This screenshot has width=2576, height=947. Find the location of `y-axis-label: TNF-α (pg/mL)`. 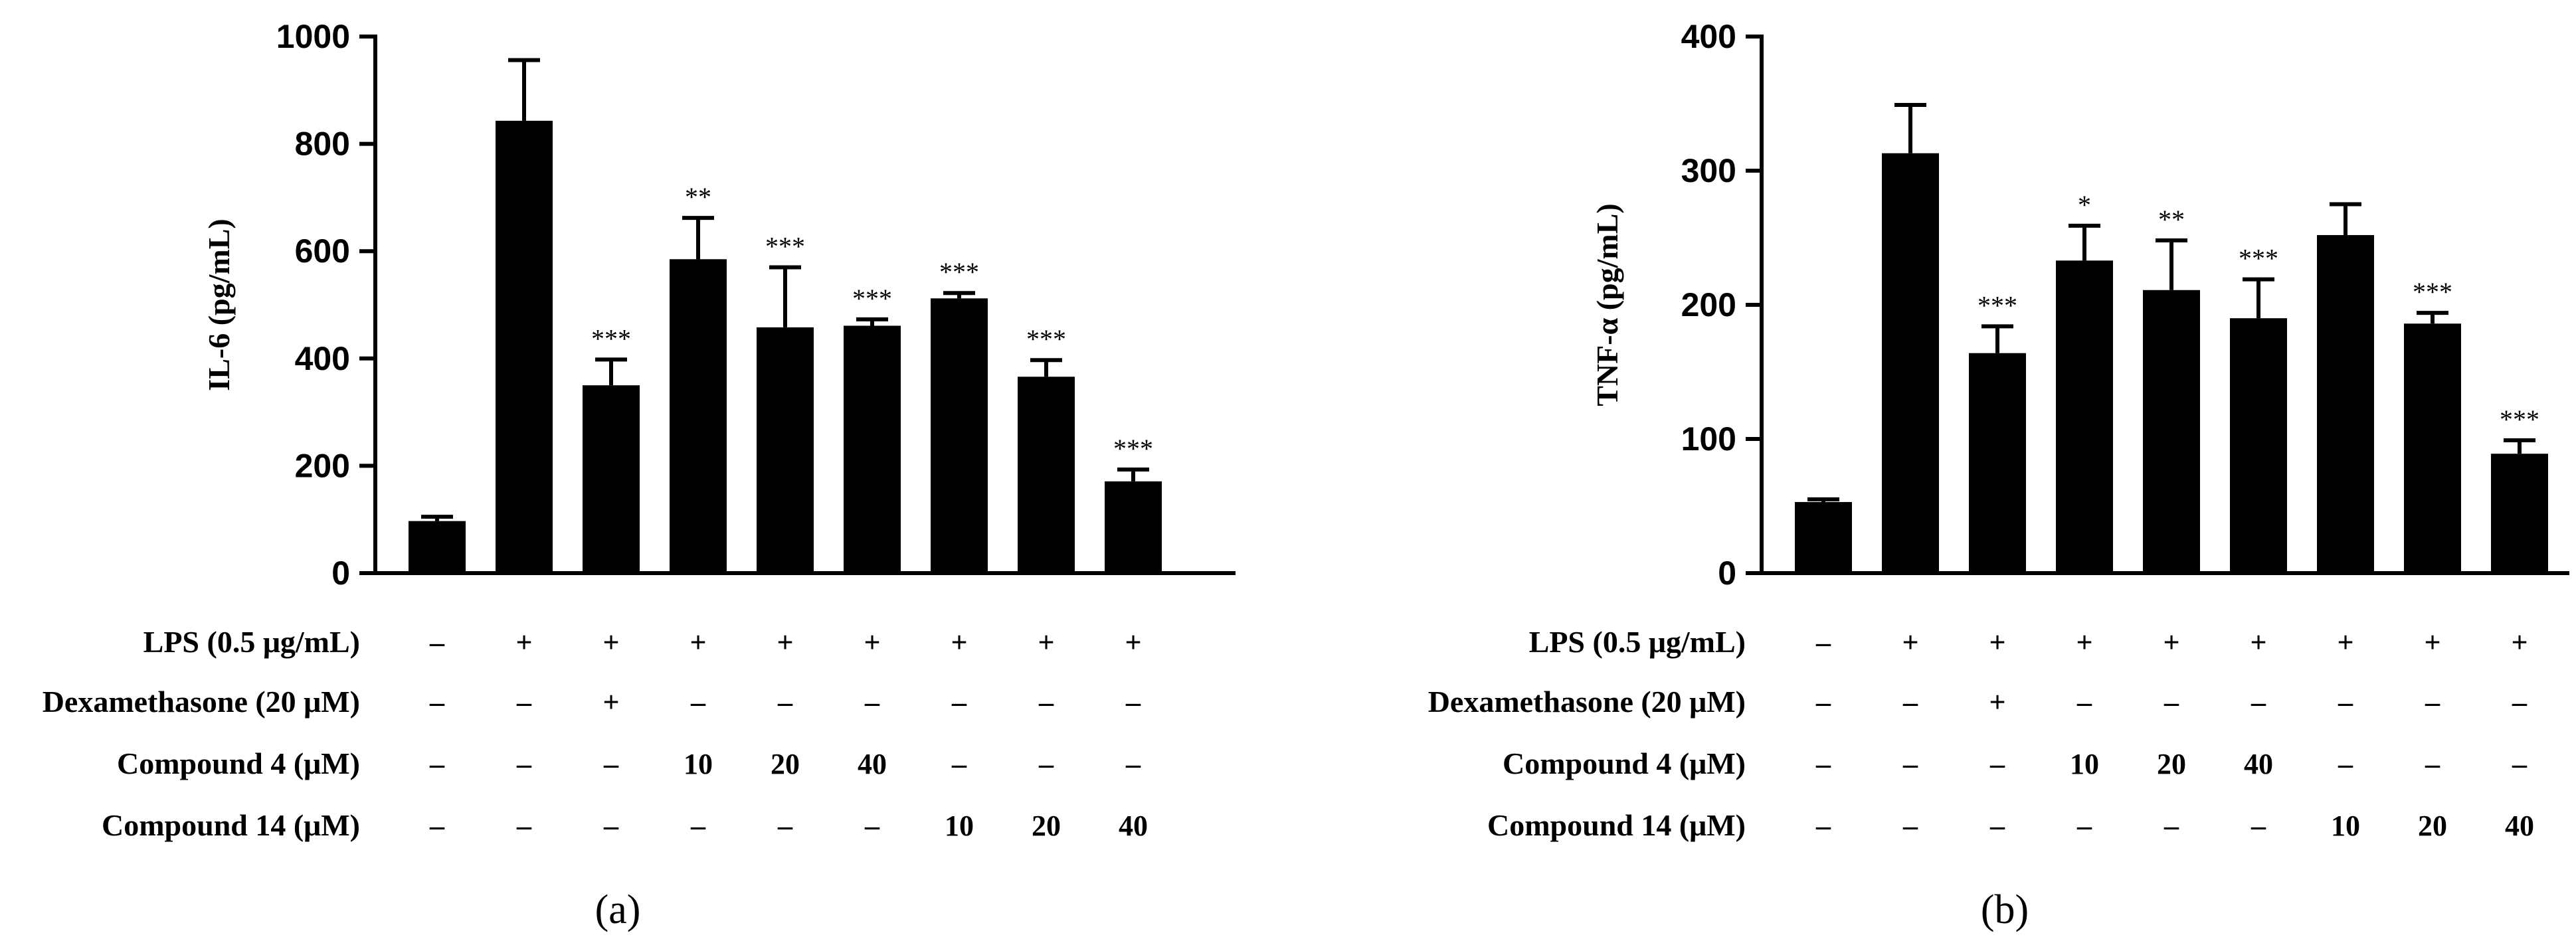

y-axis-label: TNF-α (pg/mL) is located at coordinates (1607, 304).